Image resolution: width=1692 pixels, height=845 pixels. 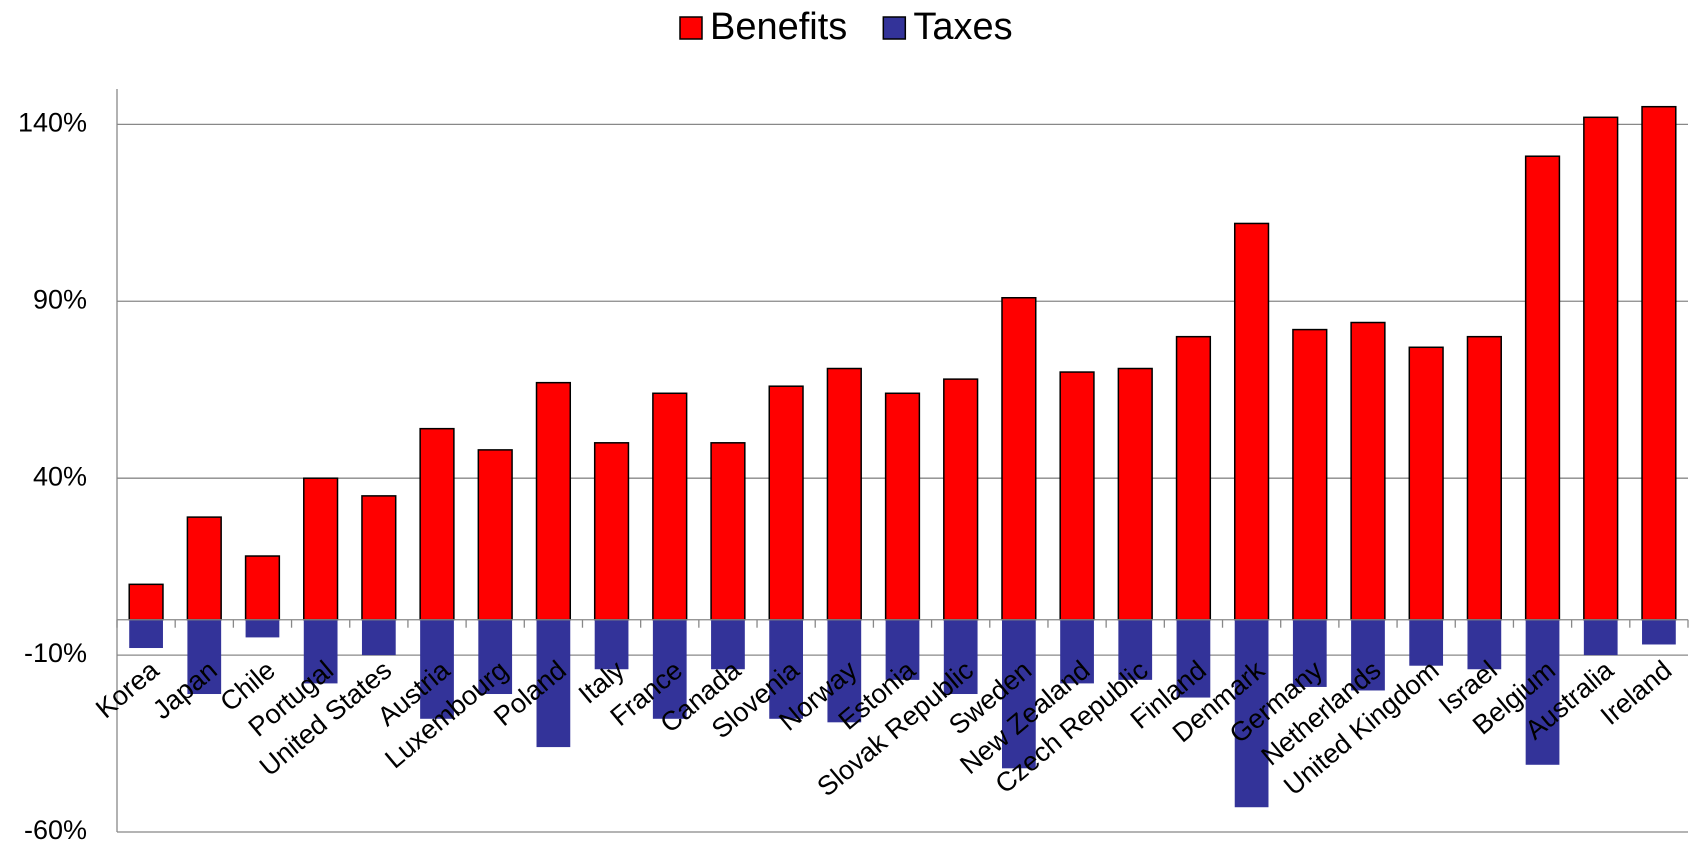 I want to click on y-tick-label: 40%, so click(x=60, y=476).